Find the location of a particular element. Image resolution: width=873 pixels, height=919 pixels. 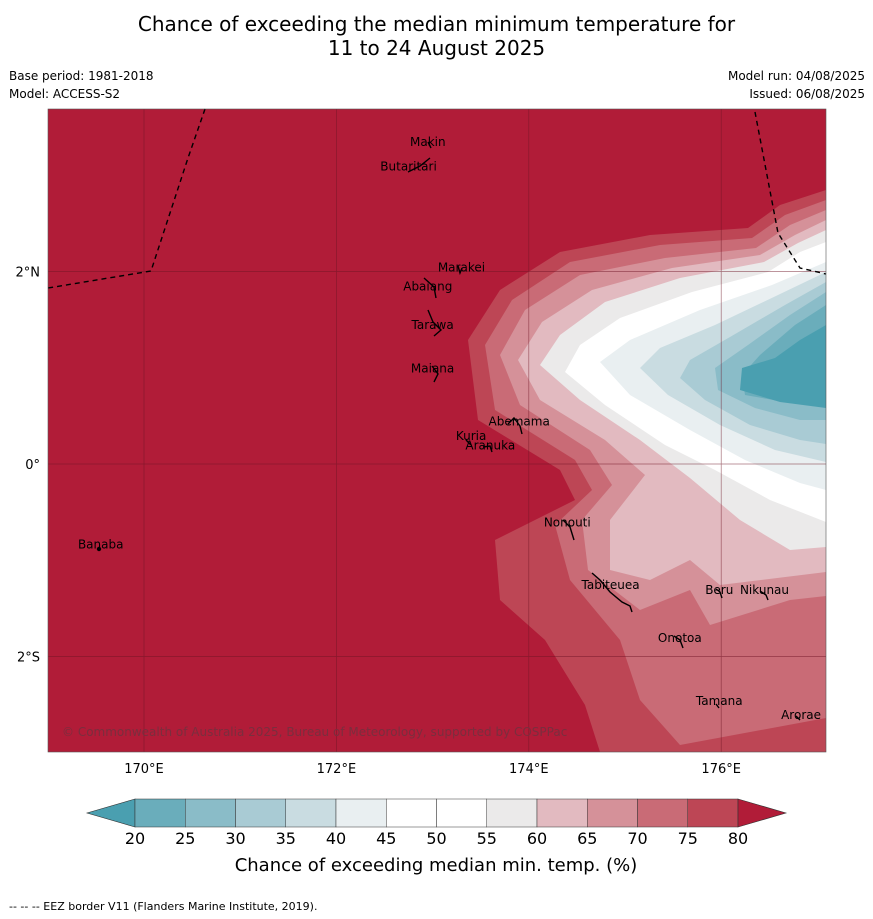

island-label-nonouti: Nonouti is located at coordinates (567, 523).